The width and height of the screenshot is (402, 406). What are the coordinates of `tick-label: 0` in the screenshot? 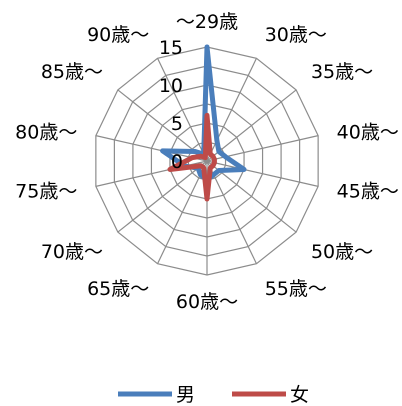 It's located at (177, 162).